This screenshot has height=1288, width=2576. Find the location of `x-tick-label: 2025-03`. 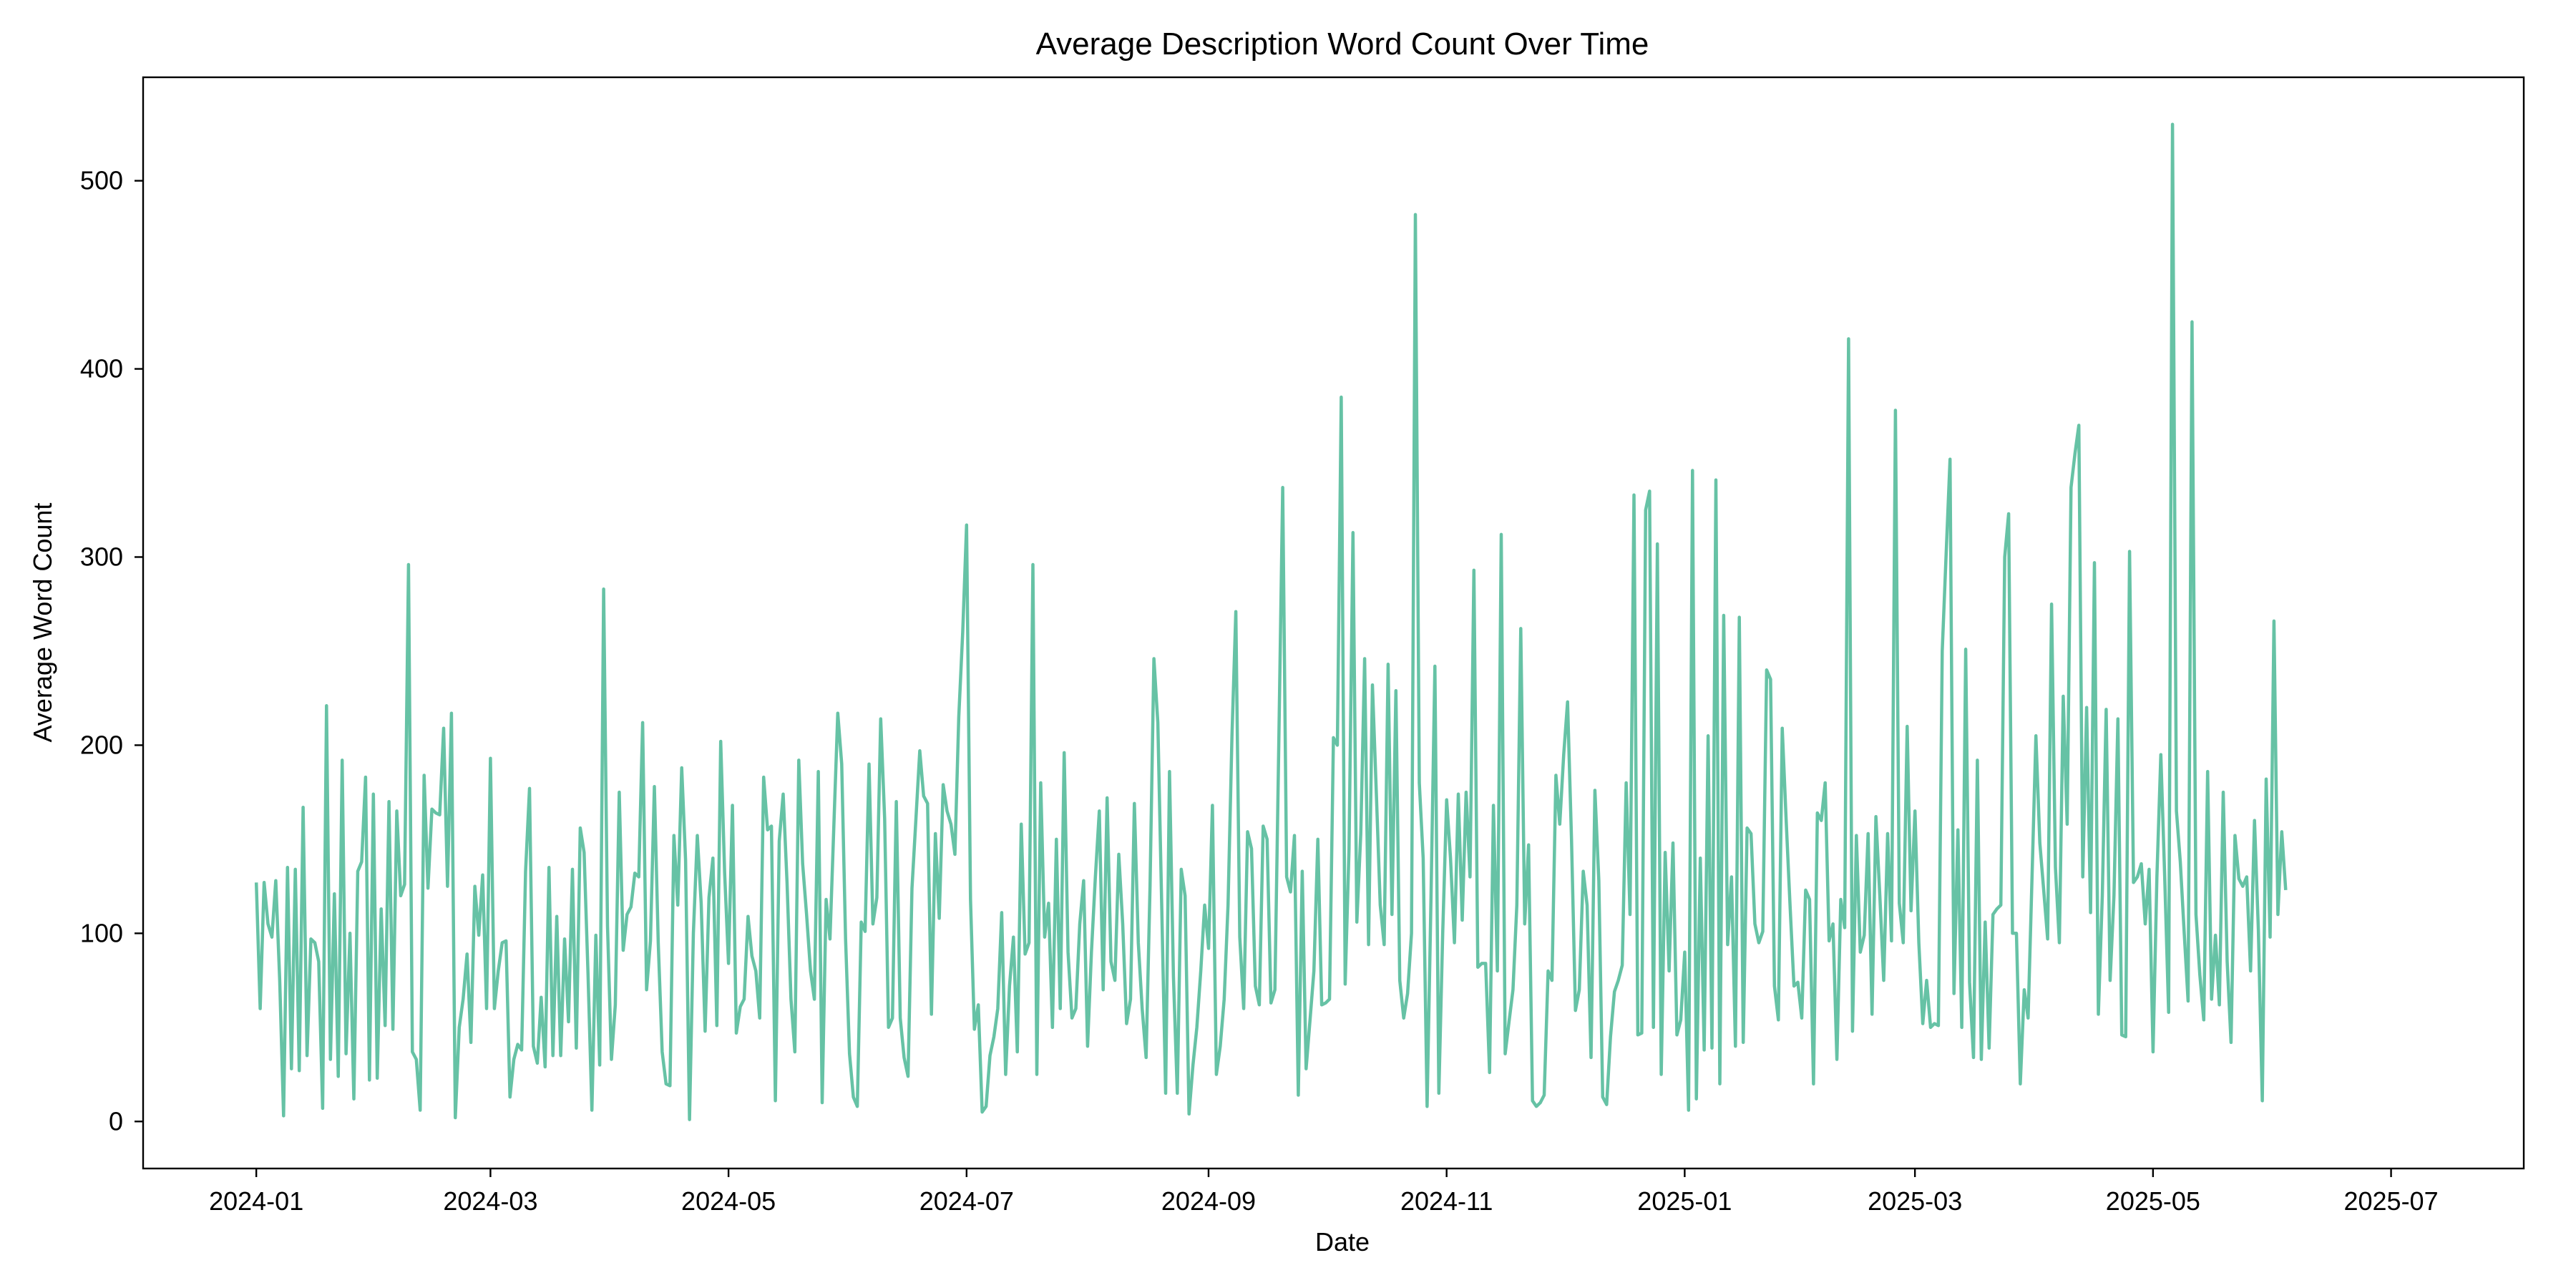

x-tick-label: 2025-03 is located at coordinates (1915, 1201).